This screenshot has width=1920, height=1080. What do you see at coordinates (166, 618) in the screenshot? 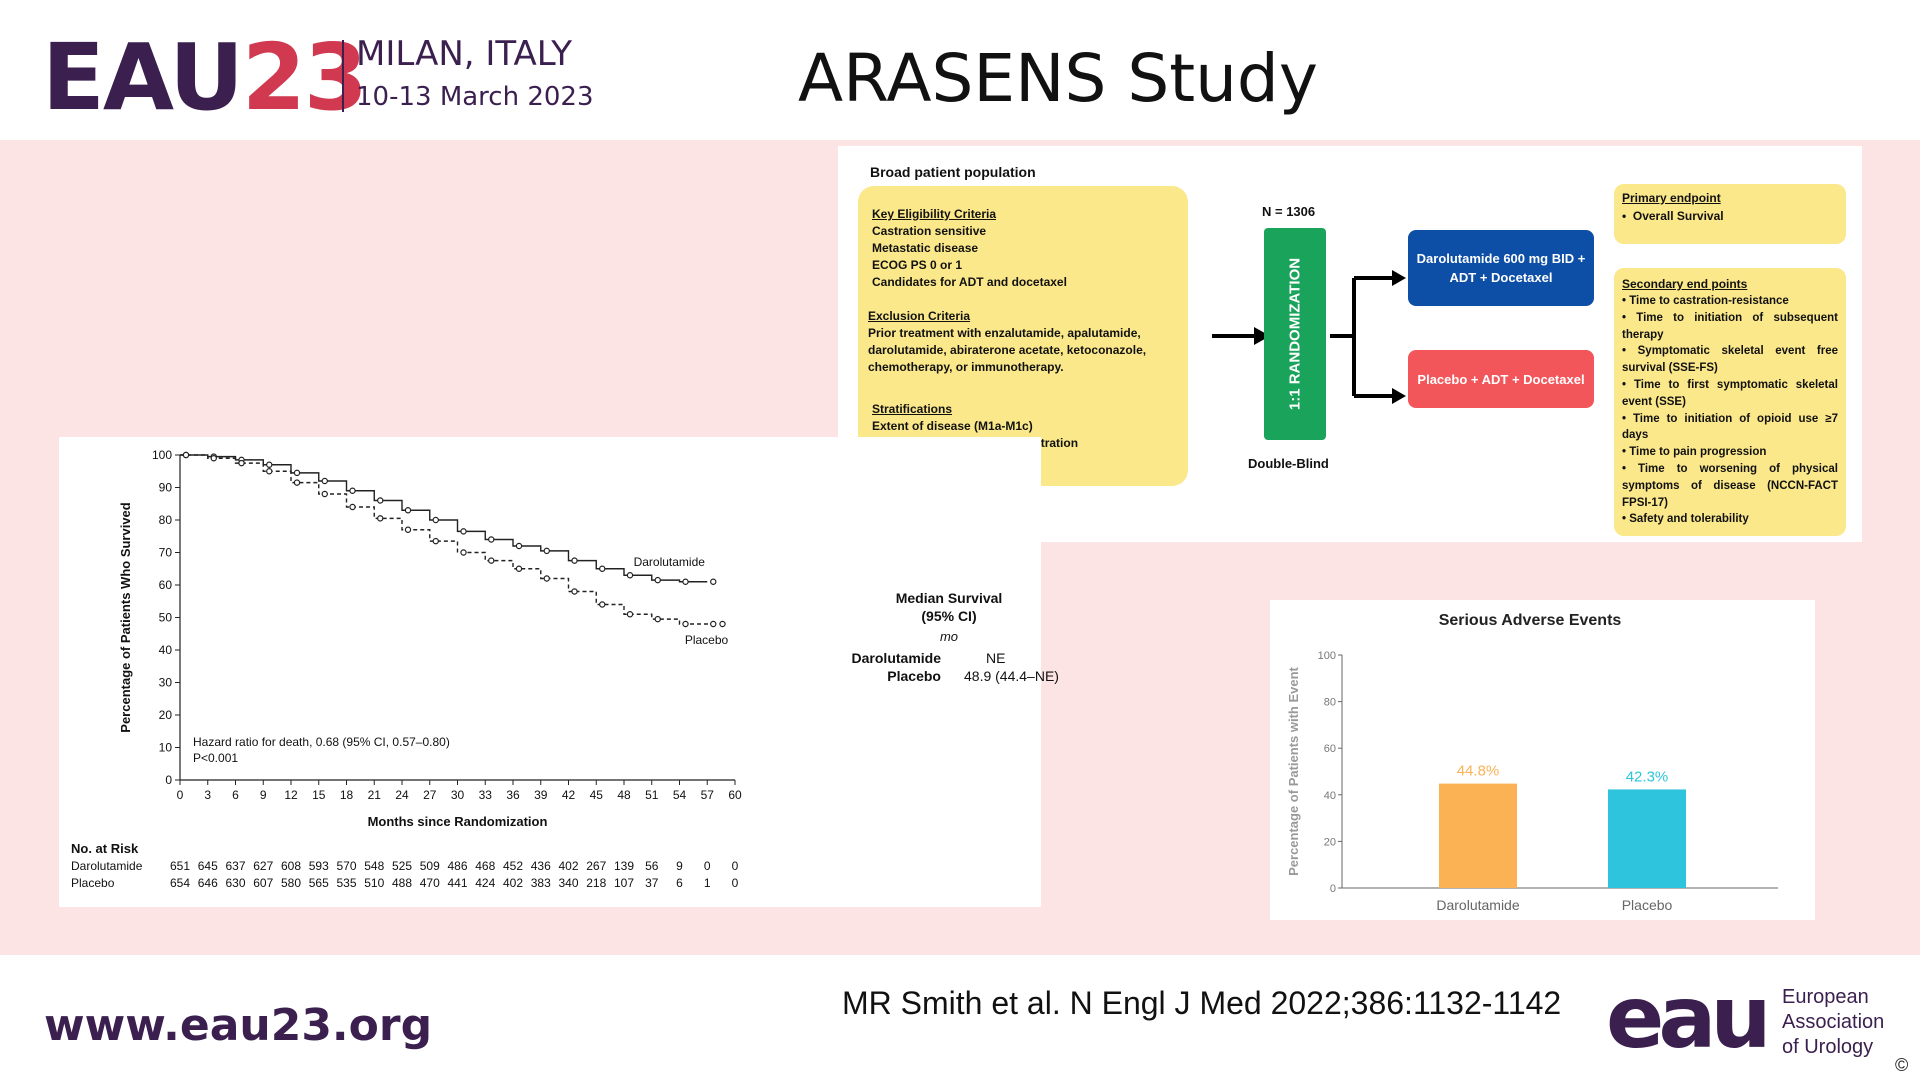
I see `y-tick-label: 50` at bounding box center [166, 618].